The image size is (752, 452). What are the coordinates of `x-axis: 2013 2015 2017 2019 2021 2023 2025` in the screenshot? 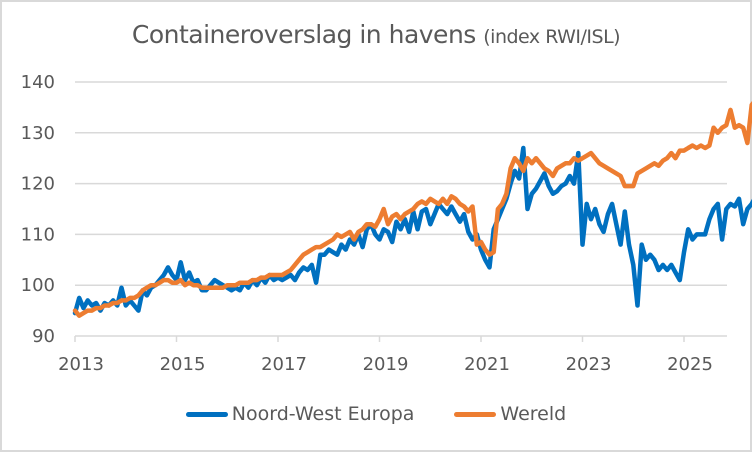 It's located at (392, 355).